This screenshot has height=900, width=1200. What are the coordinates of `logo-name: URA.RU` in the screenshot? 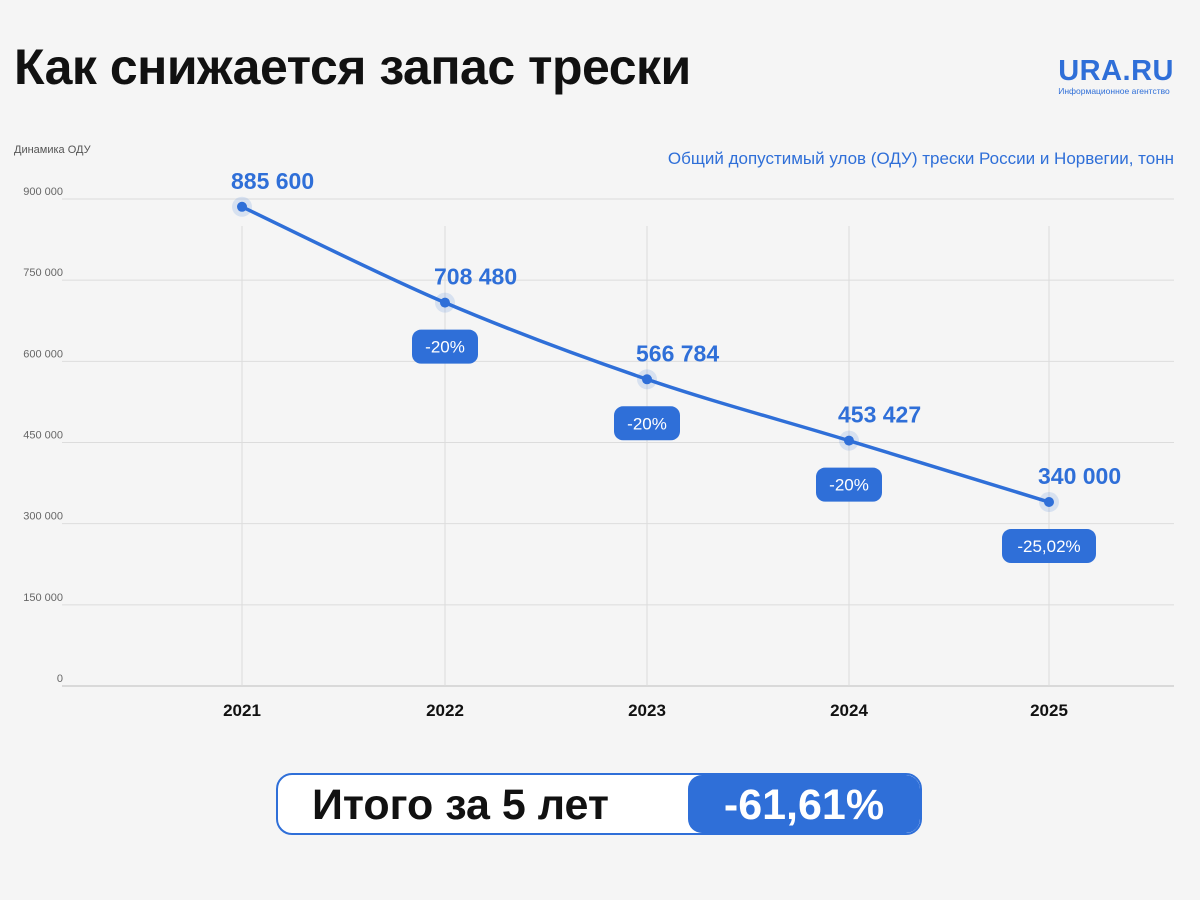 It's located at (1116, 71).